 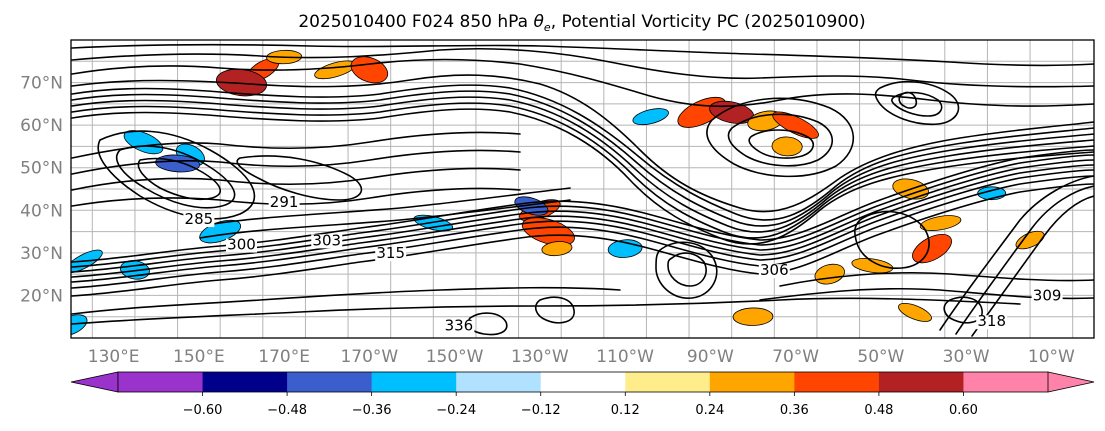 What do you see at coordinates (710, 357) in the screenshot?
I see `lon-tick-label: 90°W` at bounding box center [710, 357].